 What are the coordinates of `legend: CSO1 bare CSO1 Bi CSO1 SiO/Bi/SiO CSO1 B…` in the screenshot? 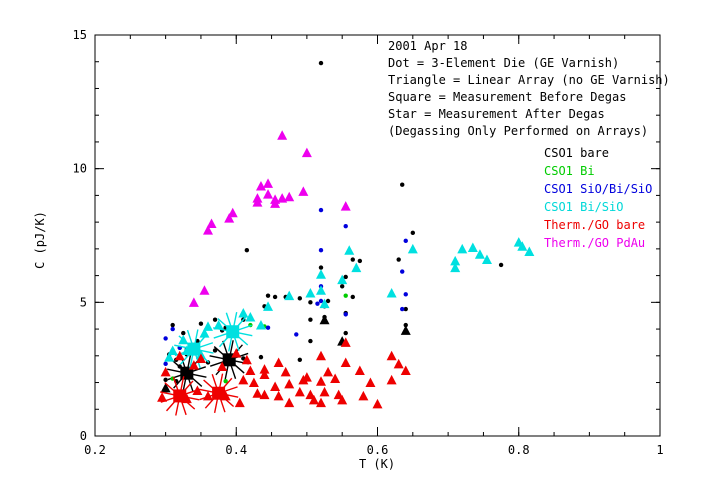 It's located at (598, 198).